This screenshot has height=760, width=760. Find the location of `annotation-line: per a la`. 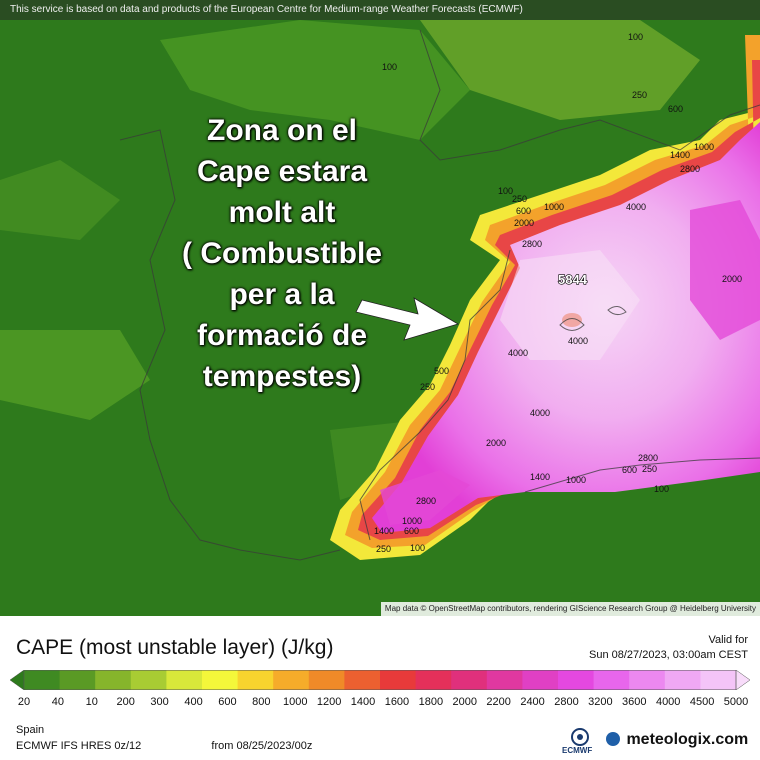

annotation-line: per a la is located at coordinates (282, 294).